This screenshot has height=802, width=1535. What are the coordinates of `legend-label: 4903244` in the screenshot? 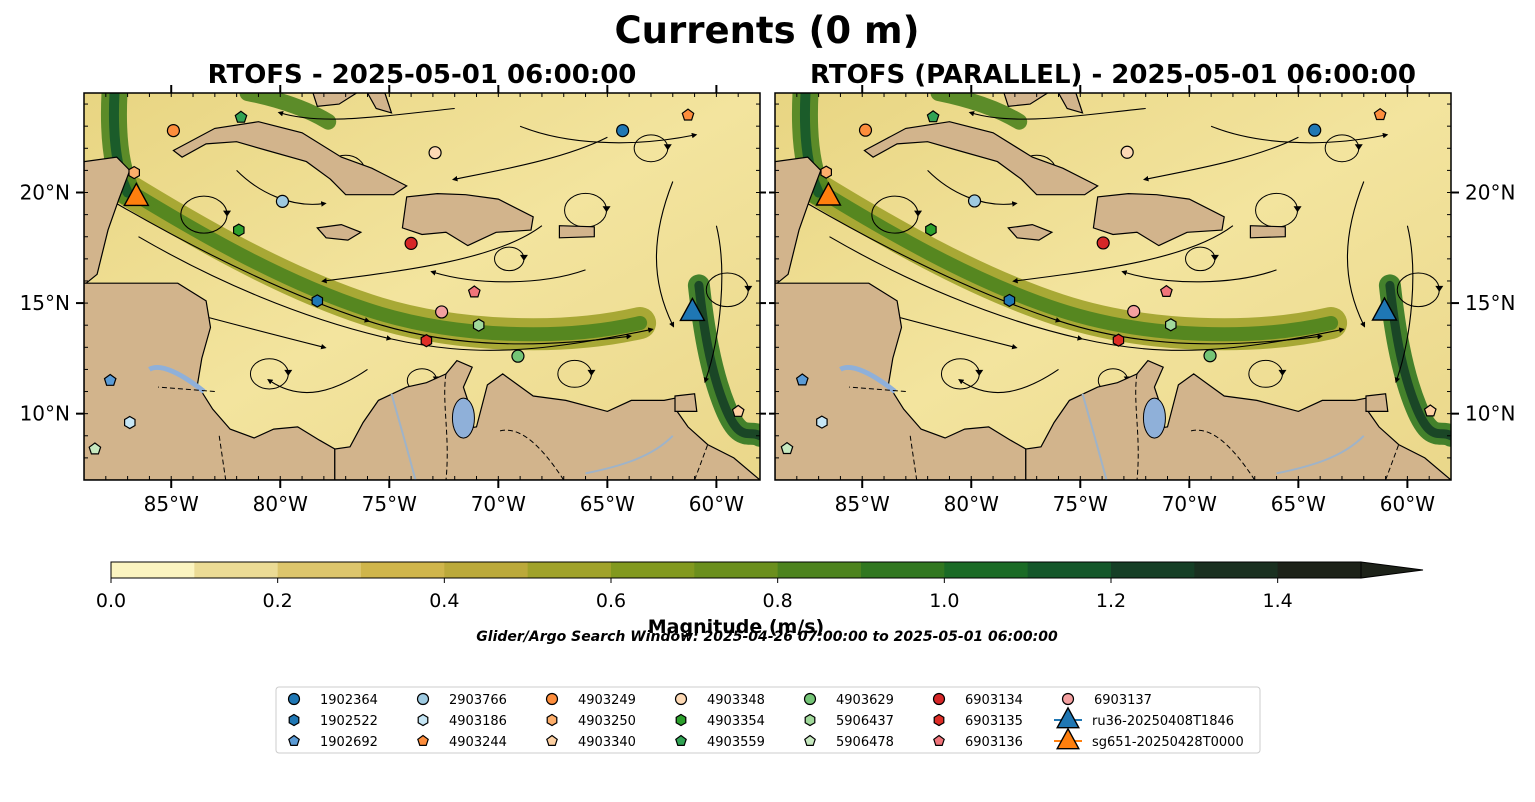 It's located at (478, 742).